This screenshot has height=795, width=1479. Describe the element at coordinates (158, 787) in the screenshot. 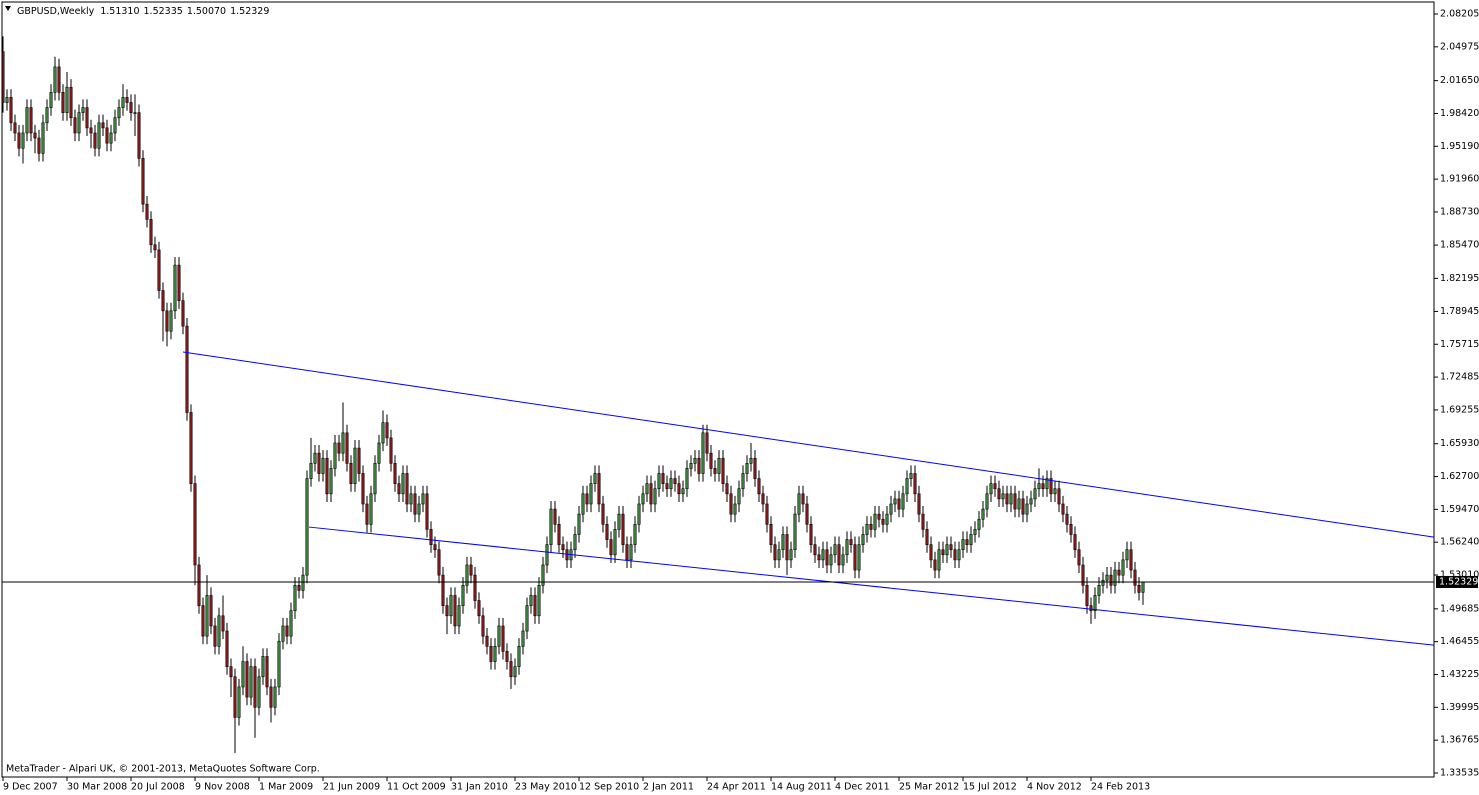

I see `x-tick-label: 20 Jul 2008` at that location.